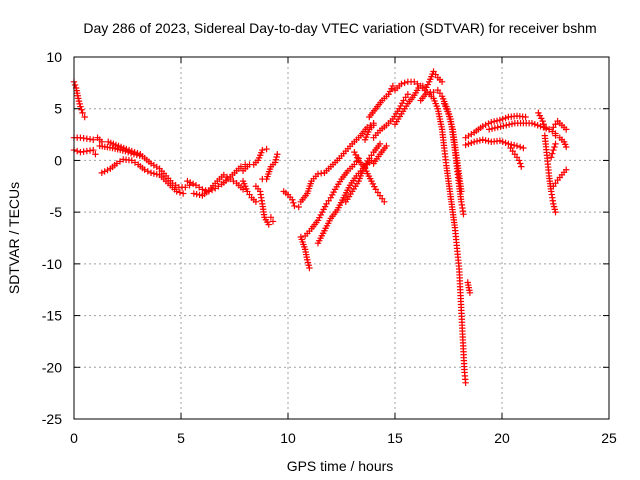 Image resolution: width=640 pixels, height=480 pixels. I want to click on y-tick-label: -5, so click(56, 212).